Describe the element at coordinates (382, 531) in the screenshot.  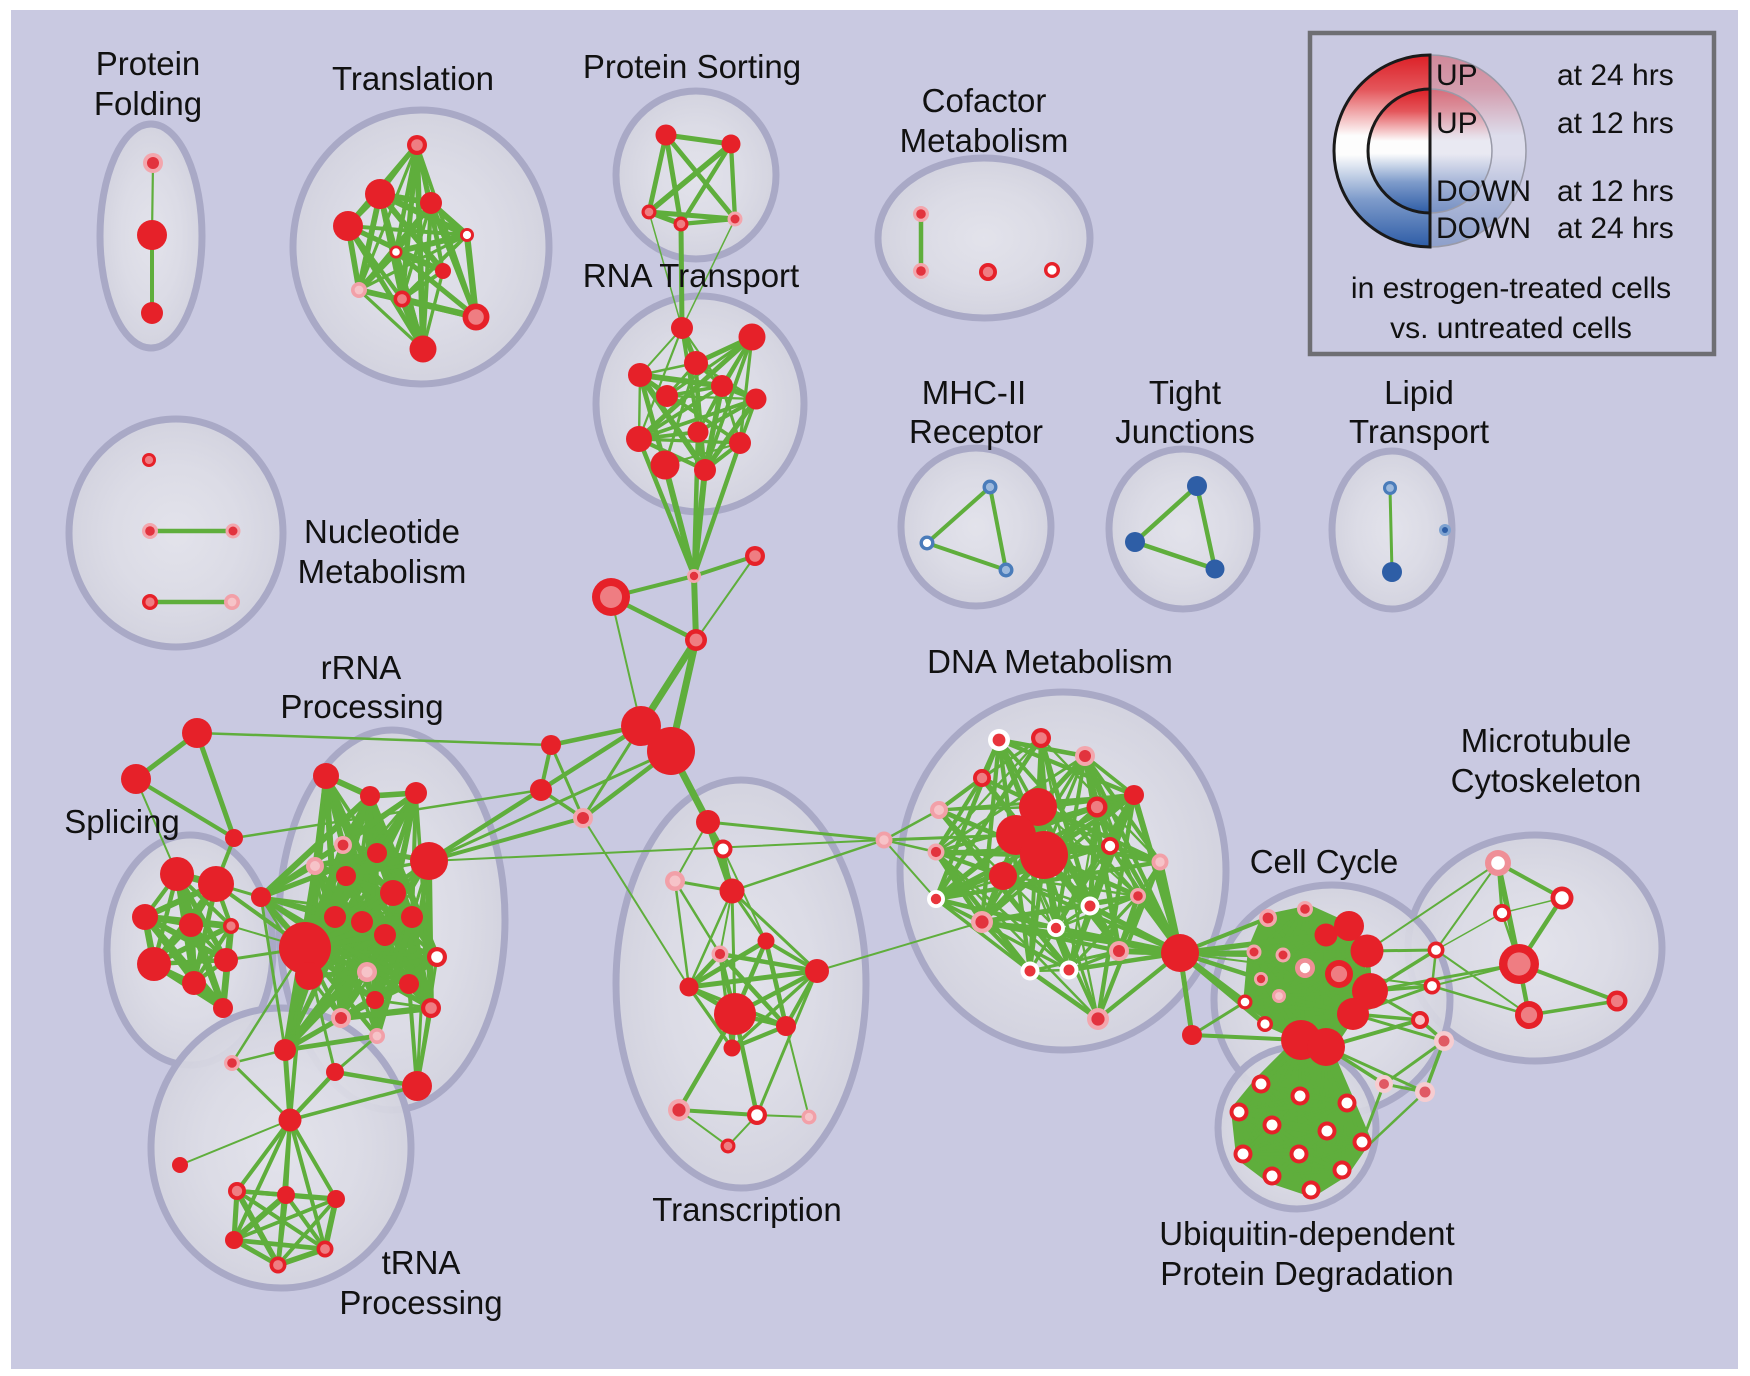
I see `svg-text: Nucleotide` at that location.